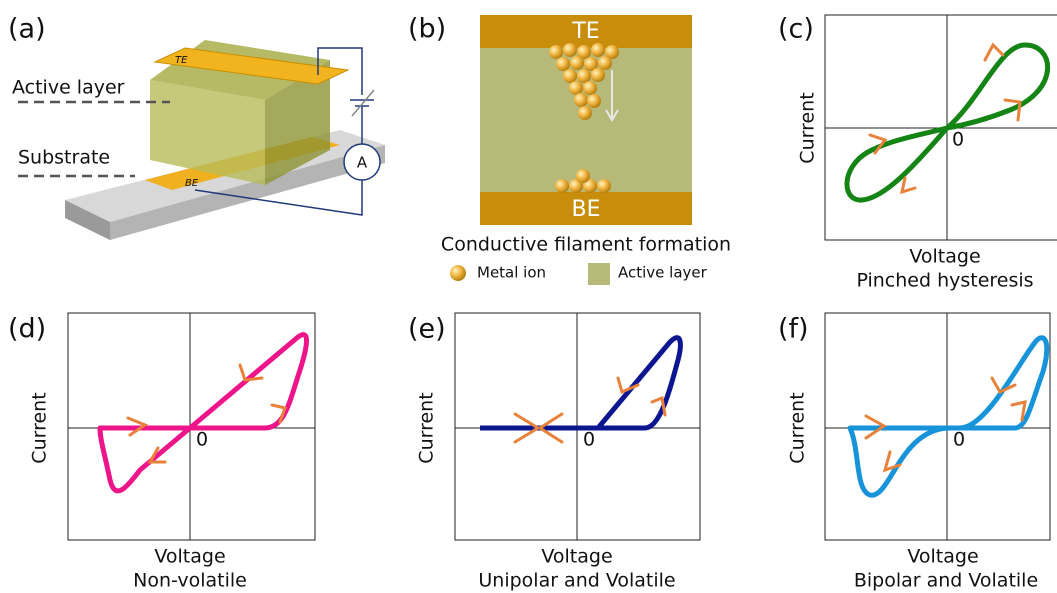 The width and height of the screenshot is (1057, 593). I want to click on te-layer, so click(586, 31).